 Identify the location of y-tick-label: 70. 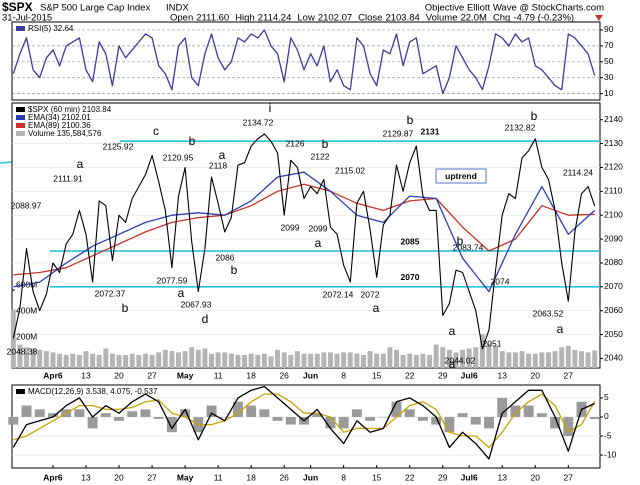
(609, 45).